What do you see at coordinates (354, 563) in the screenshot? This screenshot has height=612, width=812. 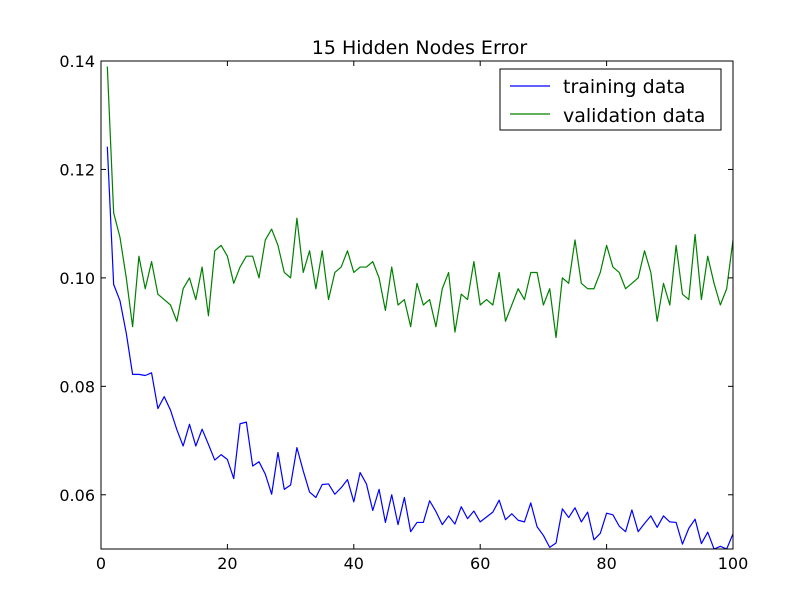 I see `x-tick-label: 40` at bounding box center [354, 563].